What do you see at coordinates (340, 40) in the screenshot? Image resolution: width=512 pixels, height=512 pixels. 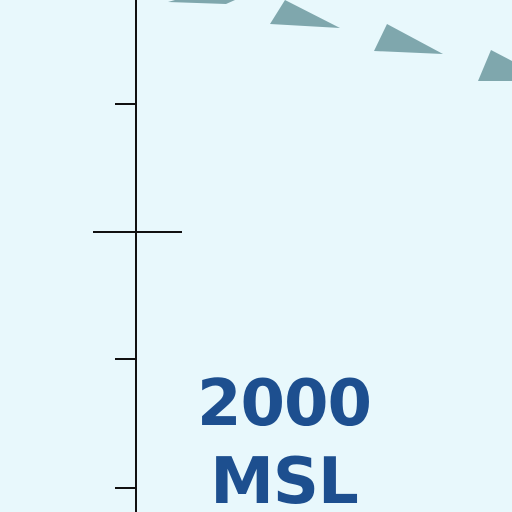 I see `boundary-teeth-line` at bounding box center [340, 40].